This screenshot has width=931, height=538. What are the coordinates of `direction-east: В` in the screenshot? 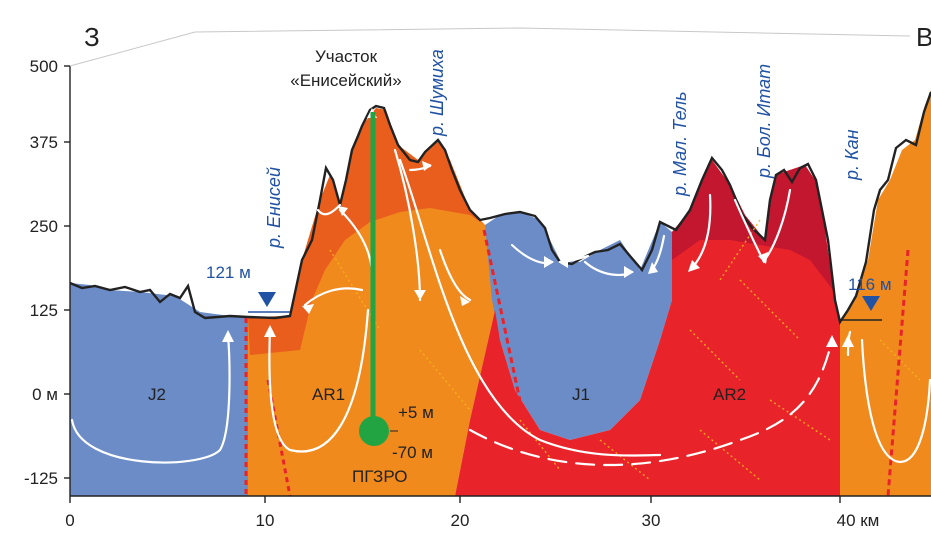 It's located at (923, 37).